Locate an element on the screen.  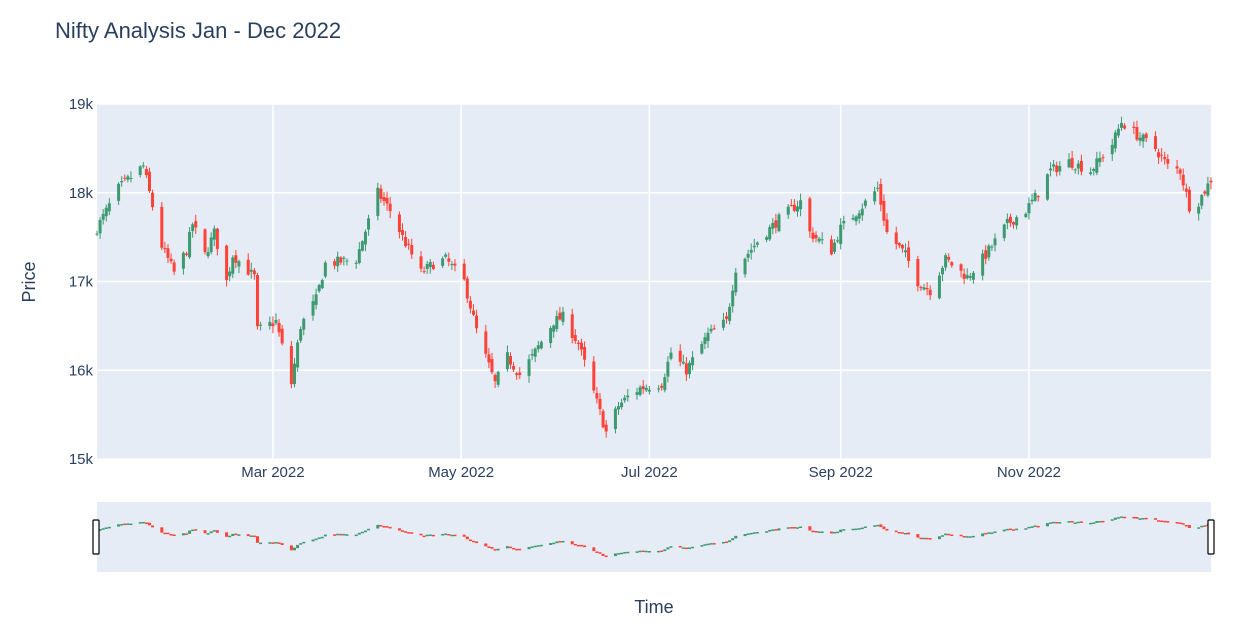
range-slider-right-handle is located at coordinates (1211, 537).